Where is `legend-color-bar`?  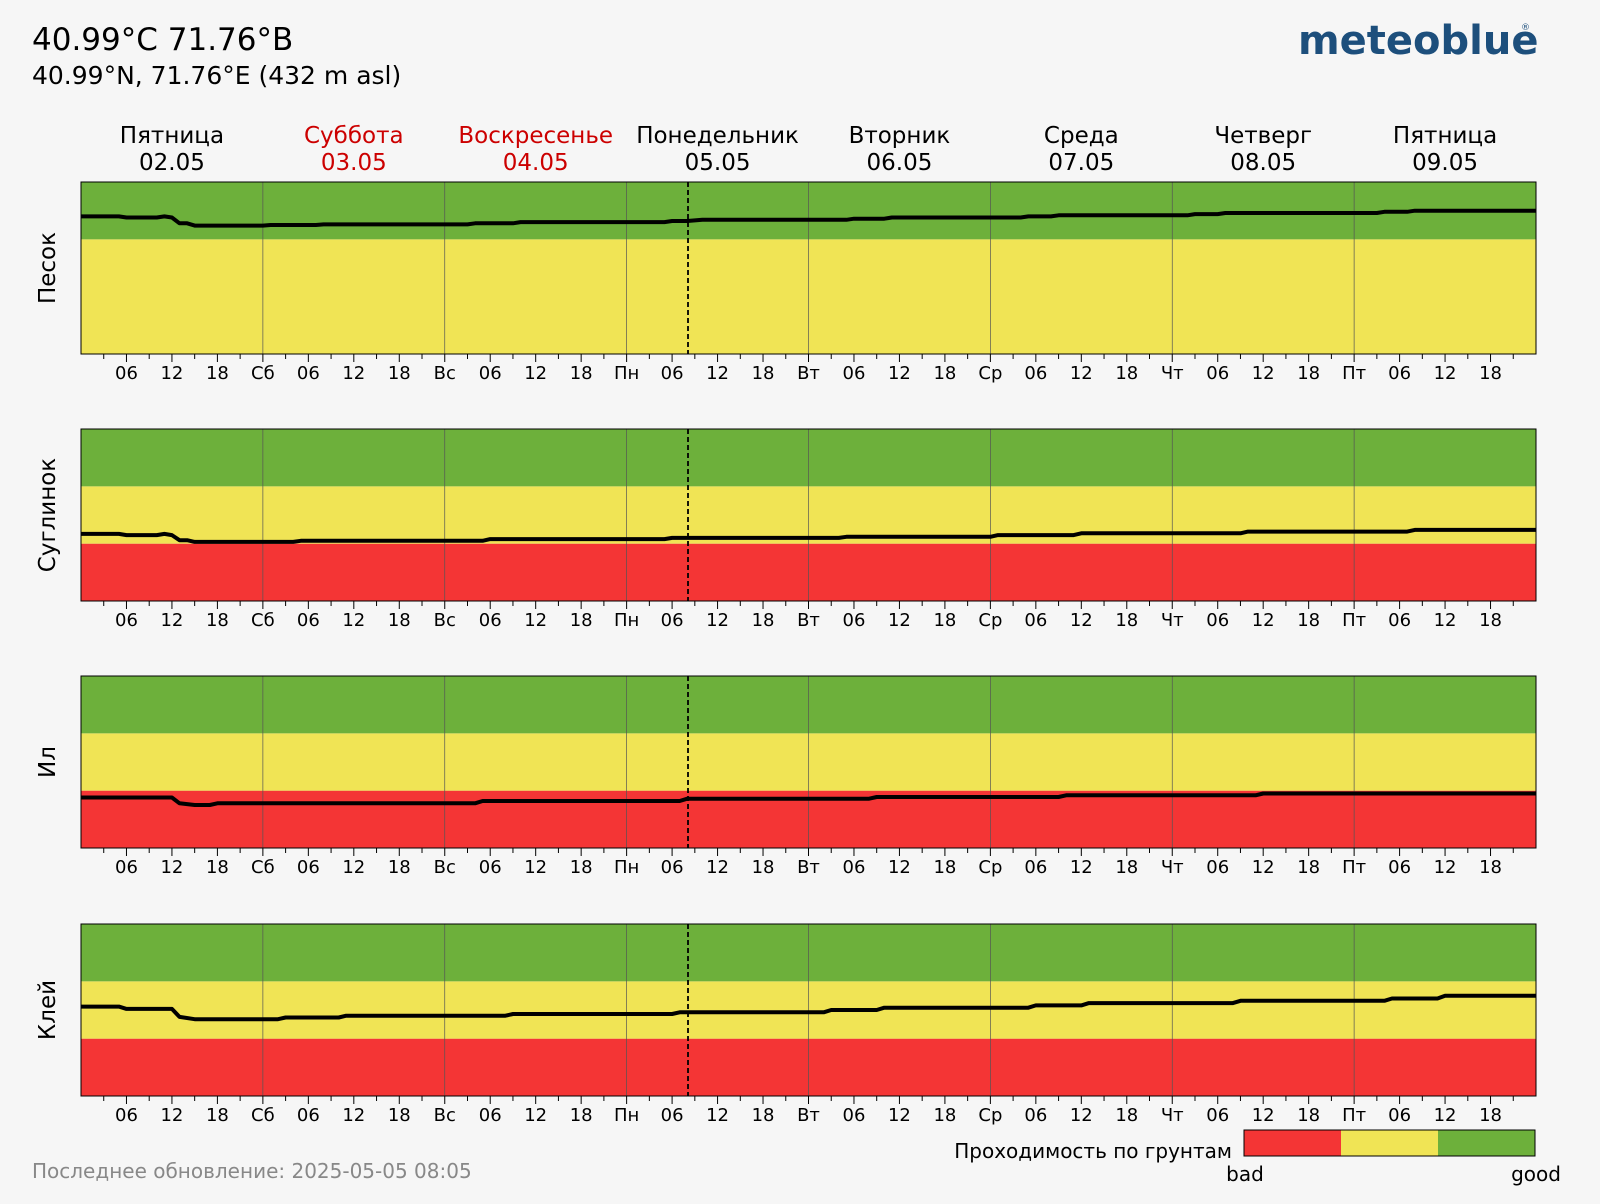
legend-color-bar is located at coordinates (1389, 1143).